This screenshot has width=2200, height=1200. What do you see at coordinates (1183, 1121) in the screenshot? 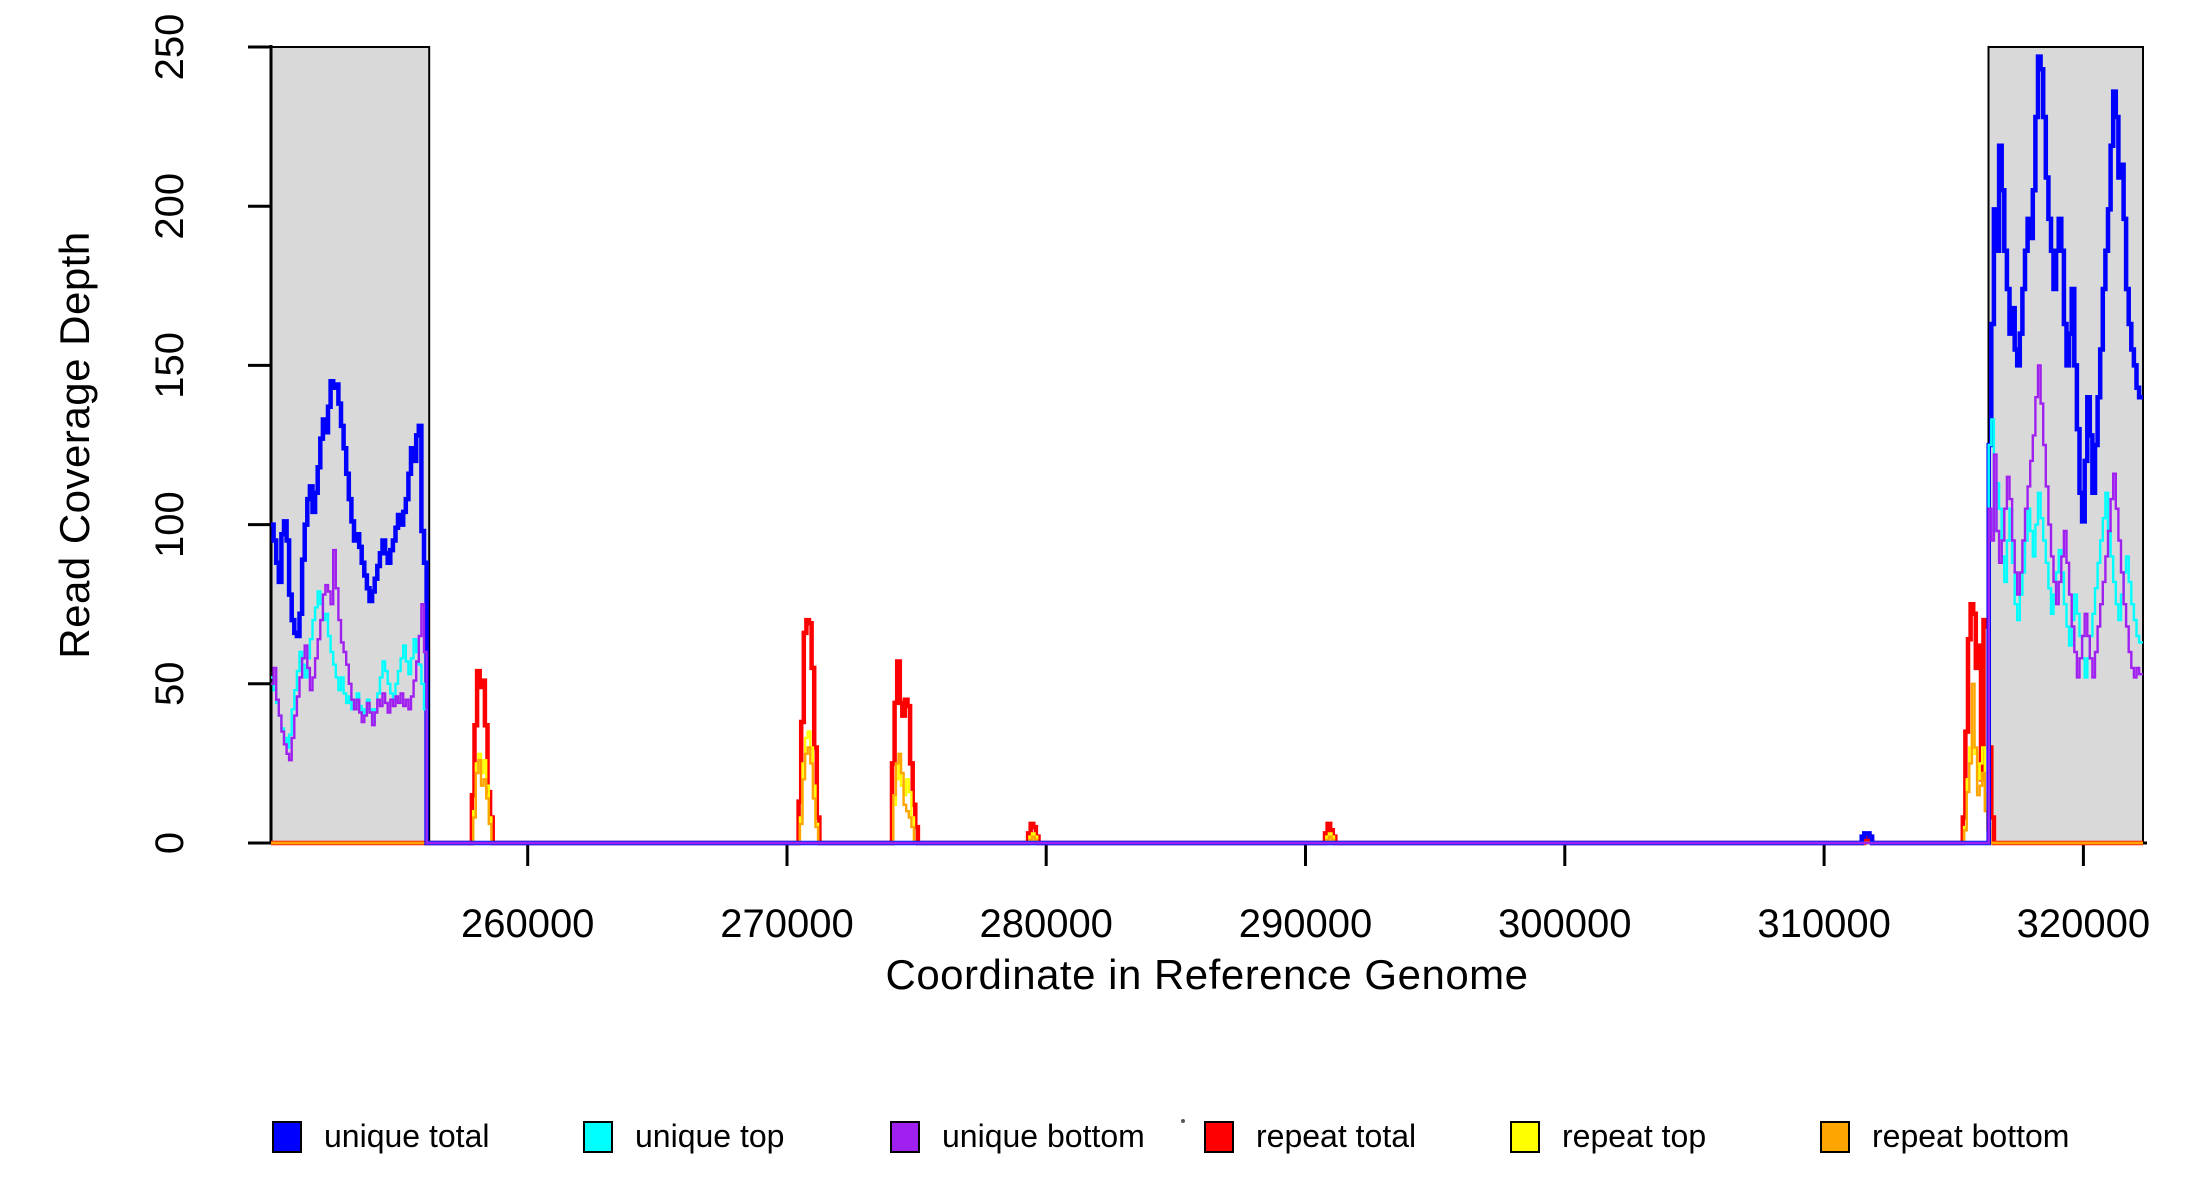
I see `stray-dot` at bounding box center [1183, 1121].